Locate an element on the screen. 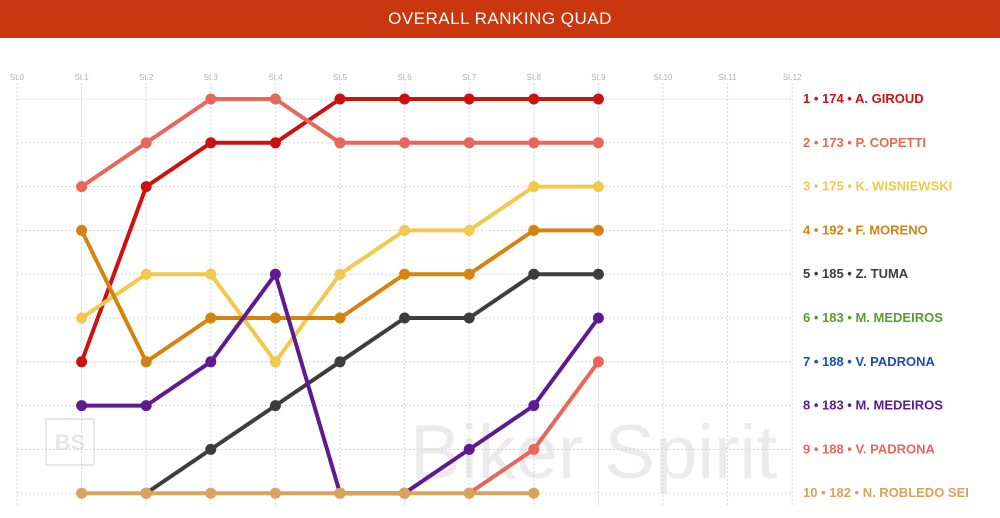  stage-tick-label: St.12 is located at coordinates (792, 77).